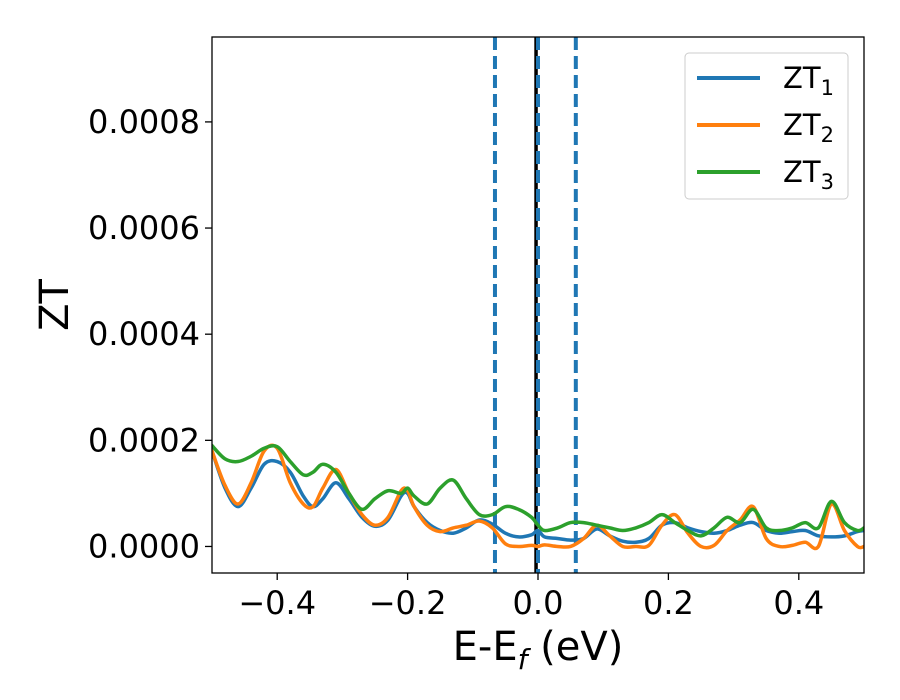  Describe the element at coordinates (144, 334) in the screenshot. I see `y-tick-label: 0.0004` at that location.